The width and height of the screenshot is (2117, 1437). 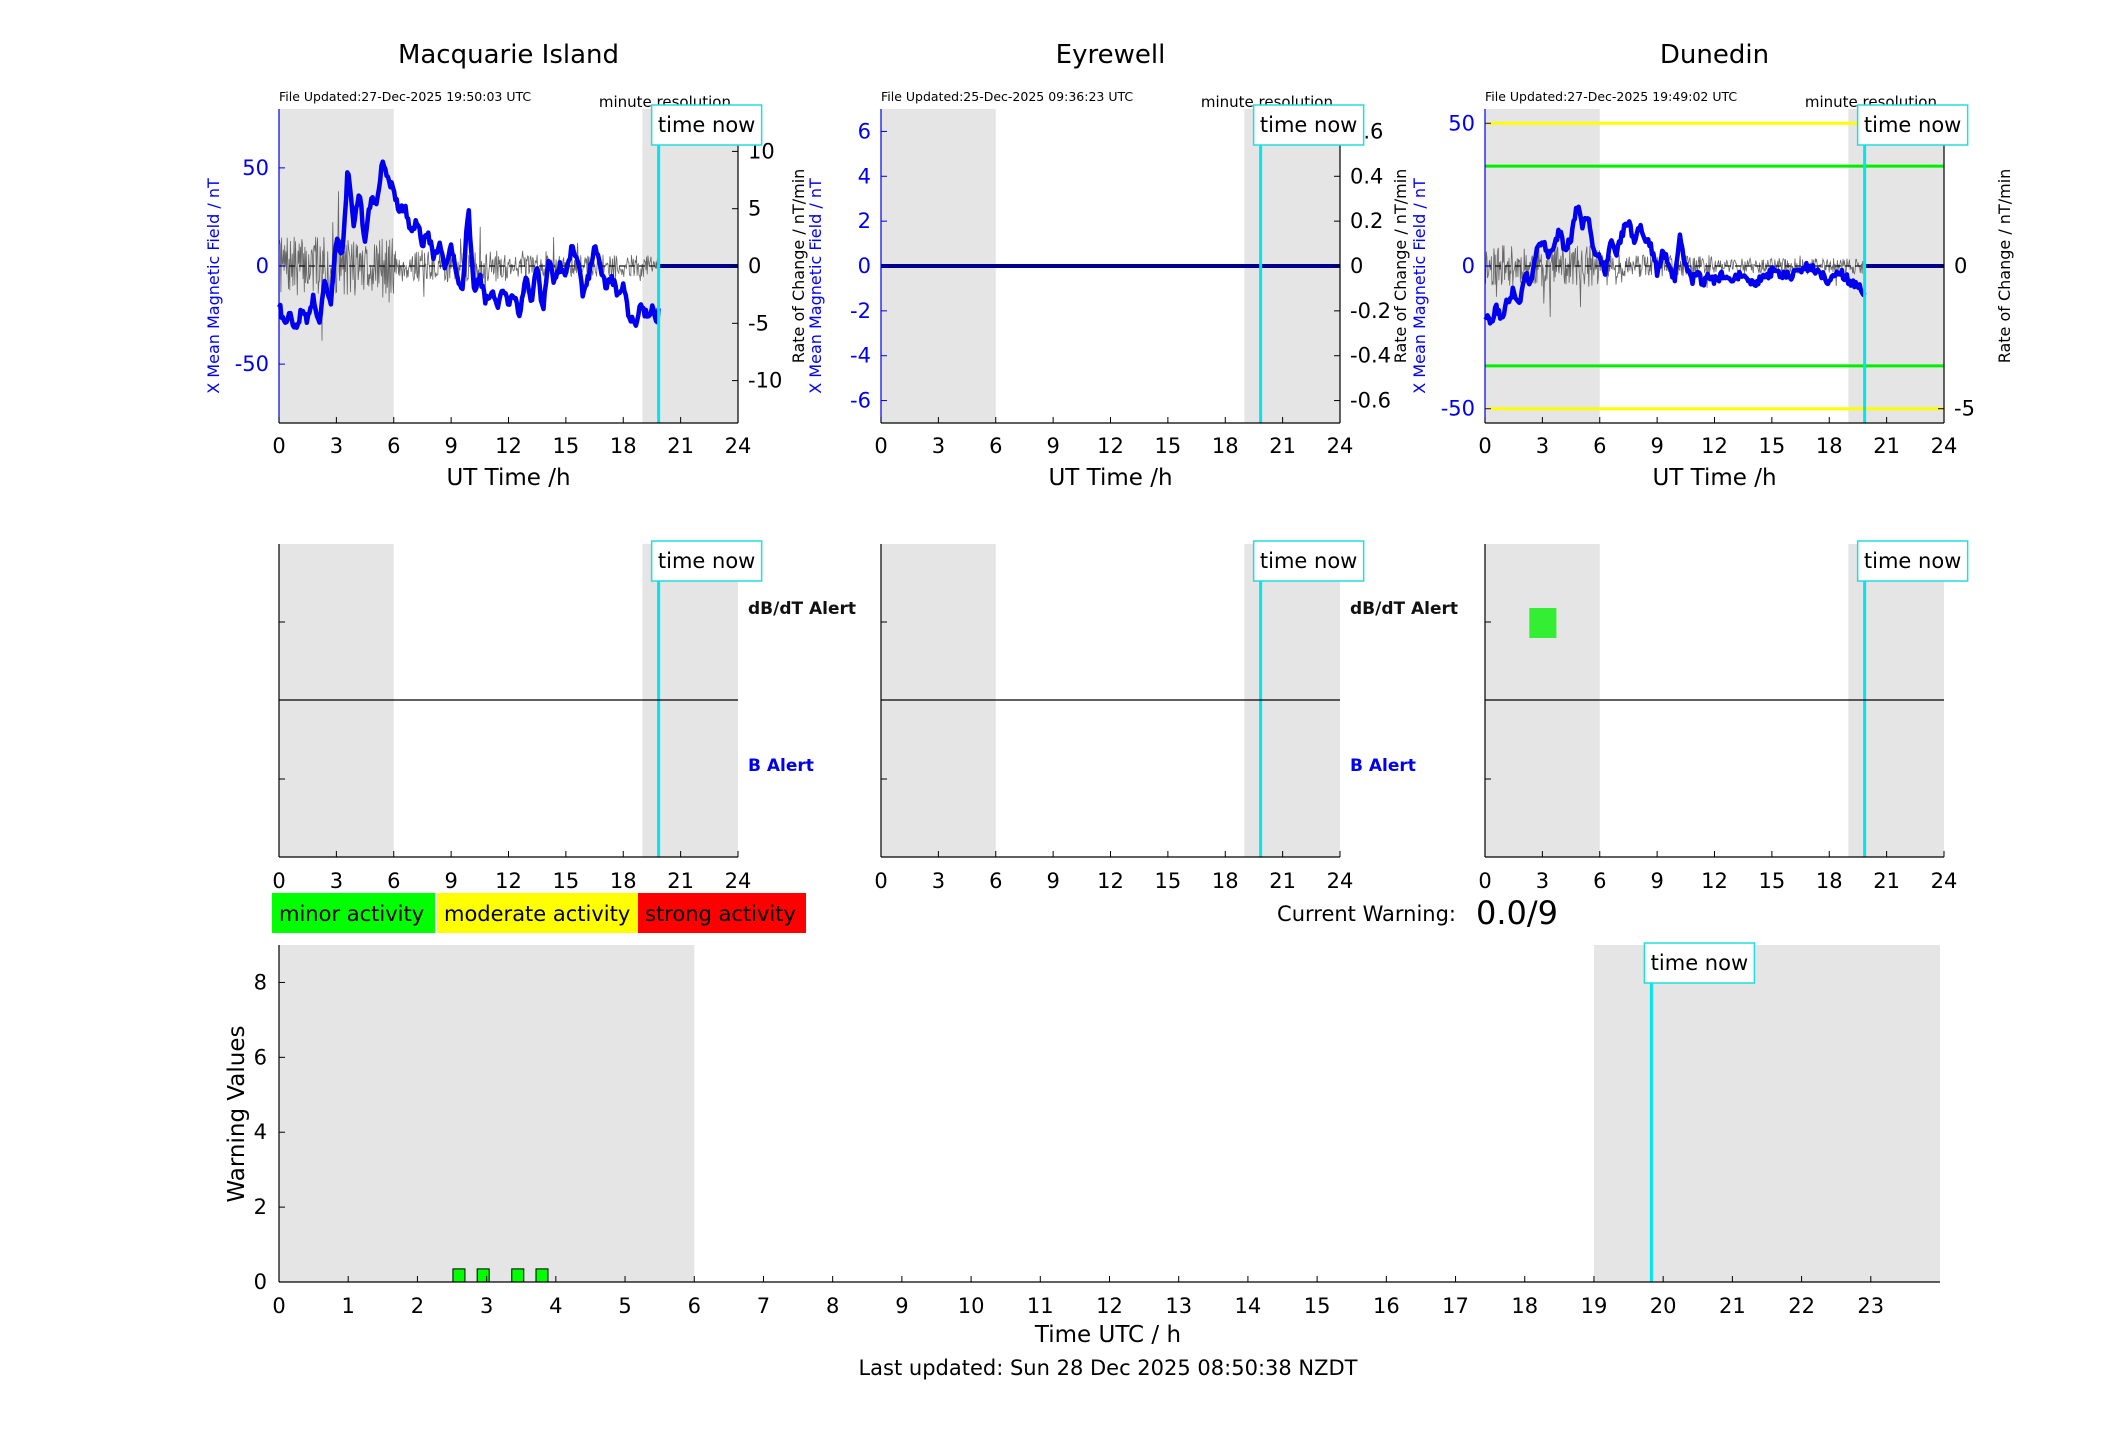 What do you see at coordinates (1052, 881) in the screenshot?
I see `eyrewell-alert-x-tick-label: 9` at bounding box center [1052, 881].